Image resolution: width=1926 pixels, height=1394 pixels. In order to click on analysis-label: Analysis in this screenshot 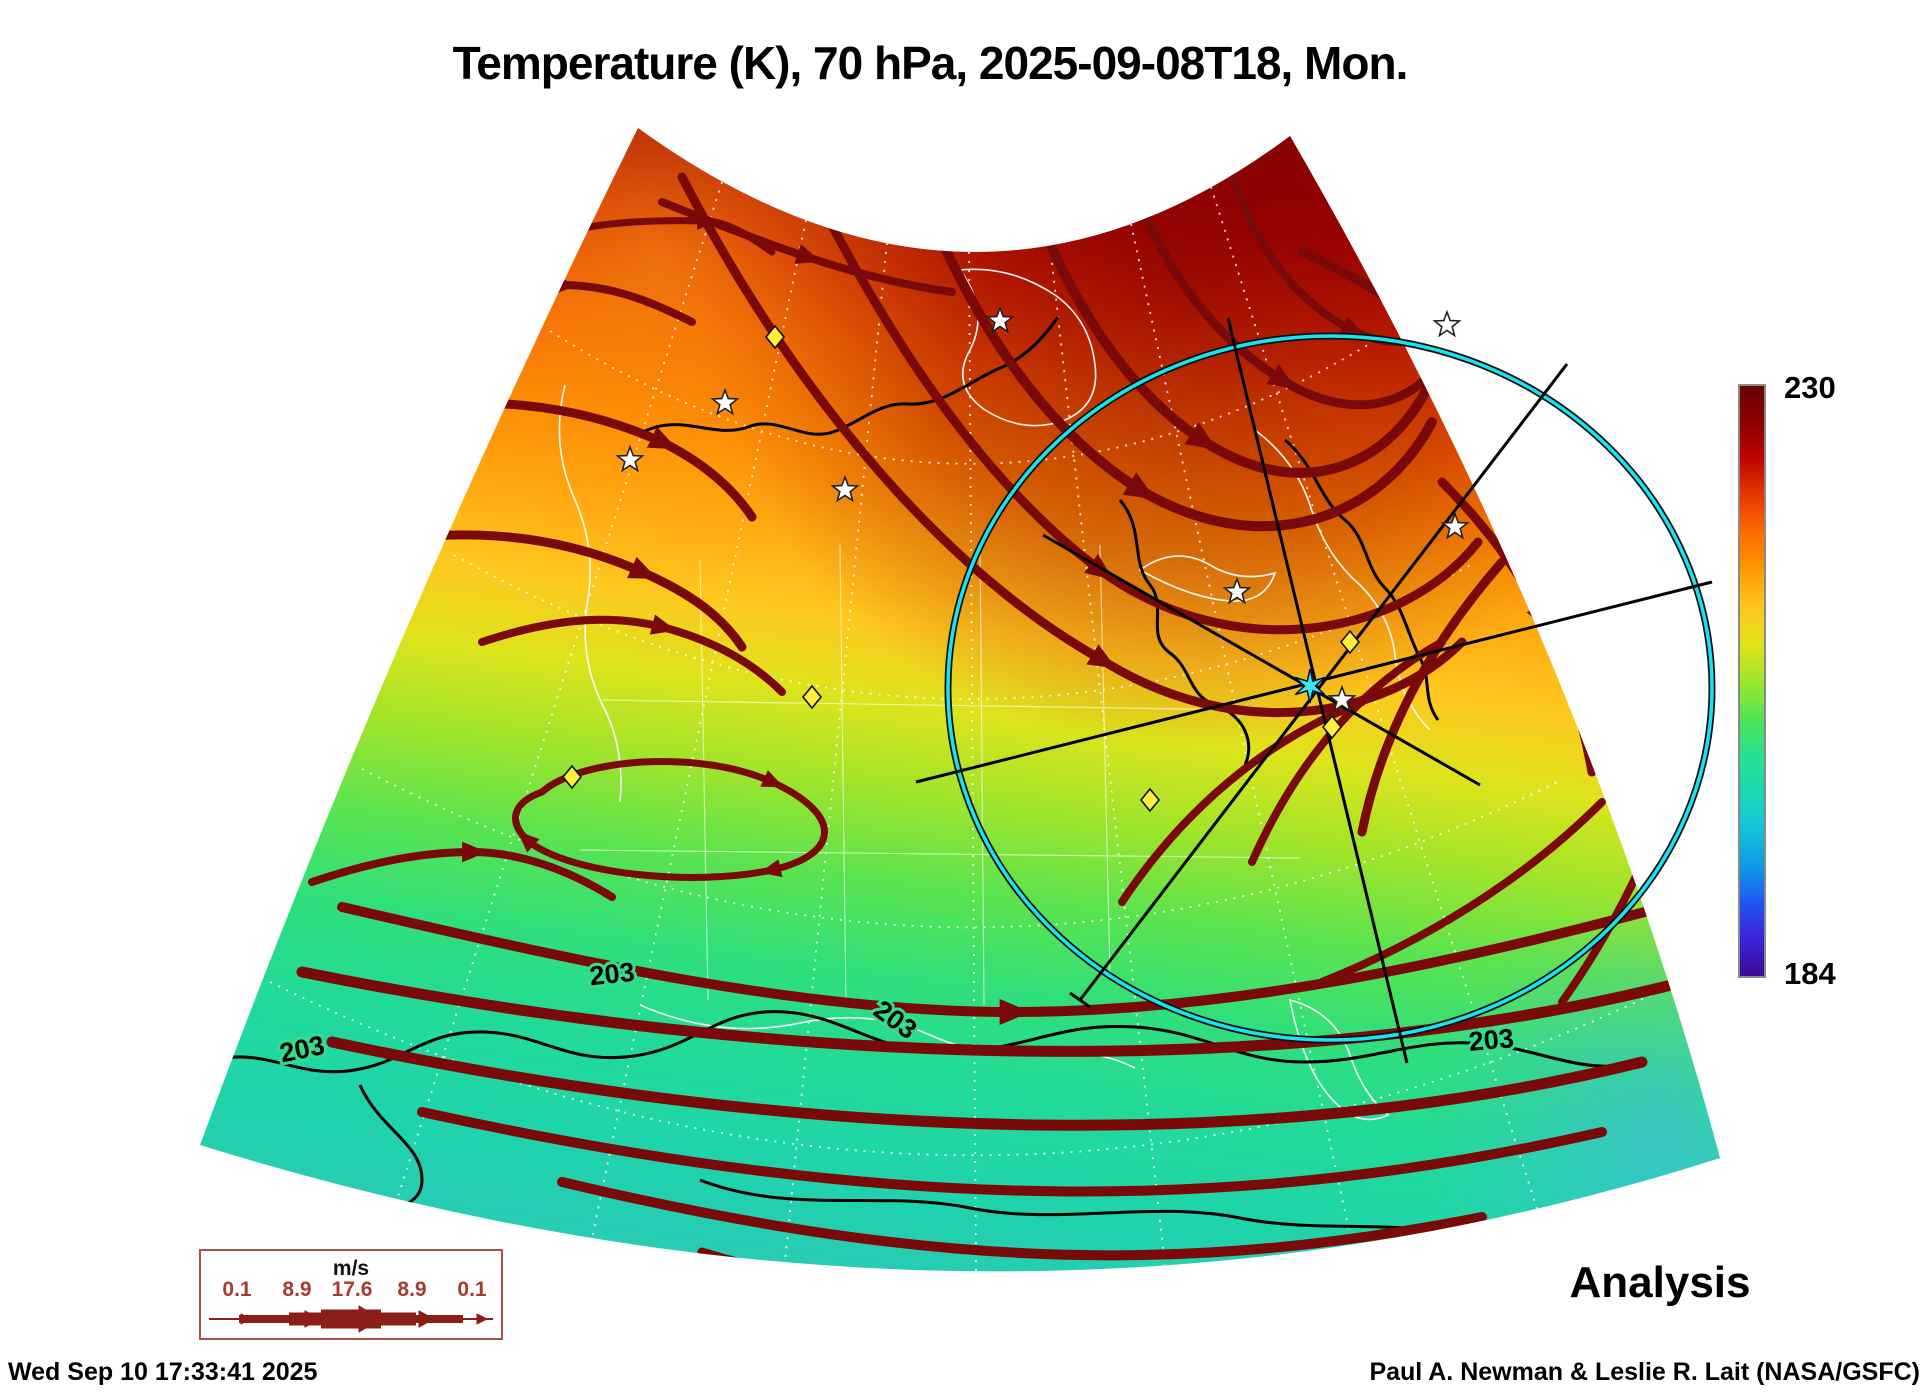, I will do `click(1660, 1282)`.